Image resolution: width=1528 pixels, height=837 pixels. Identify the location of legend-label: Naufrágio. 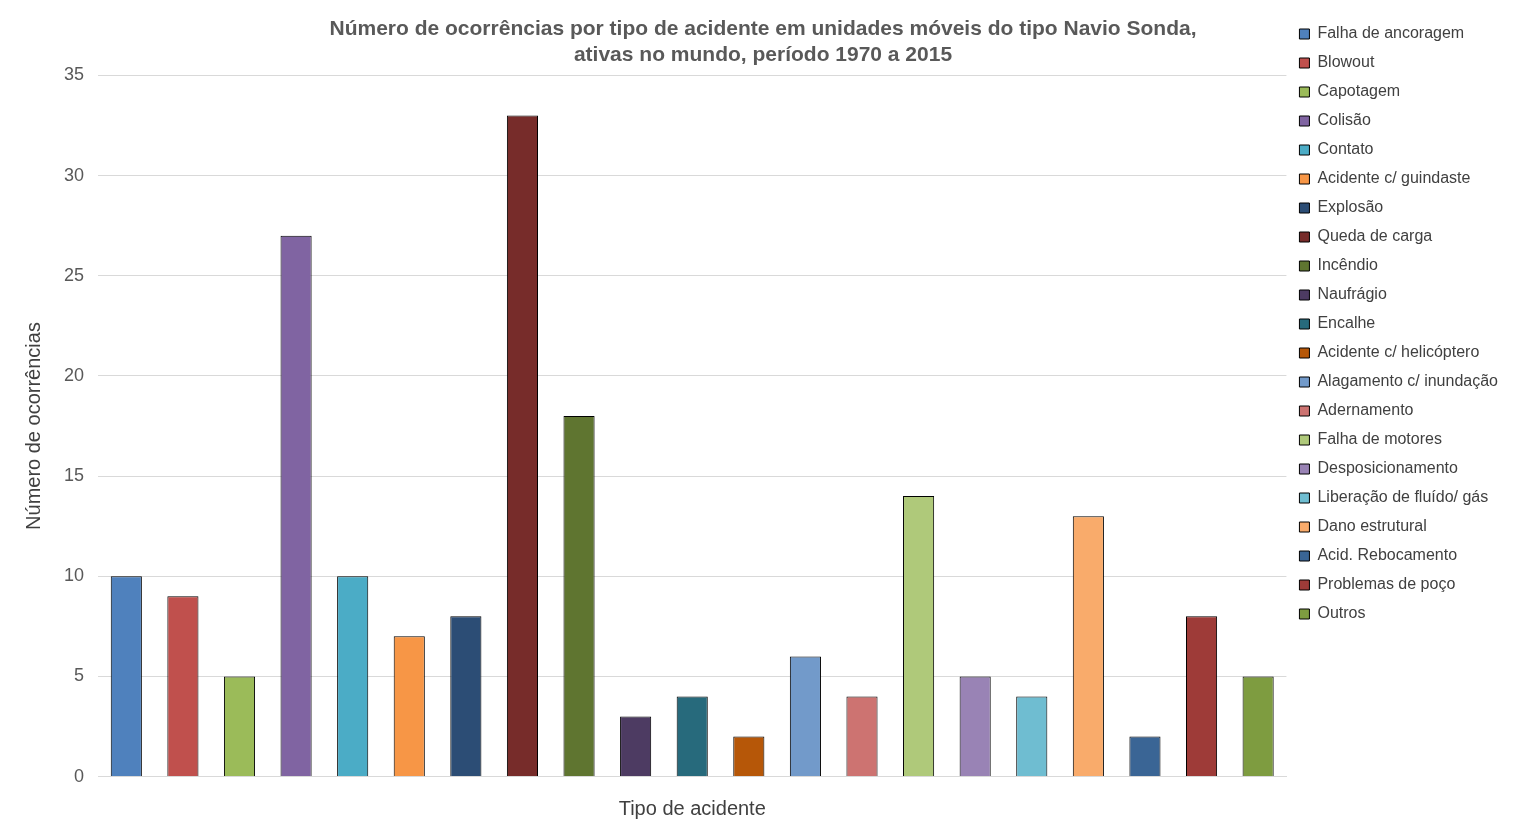
(1352, 294).